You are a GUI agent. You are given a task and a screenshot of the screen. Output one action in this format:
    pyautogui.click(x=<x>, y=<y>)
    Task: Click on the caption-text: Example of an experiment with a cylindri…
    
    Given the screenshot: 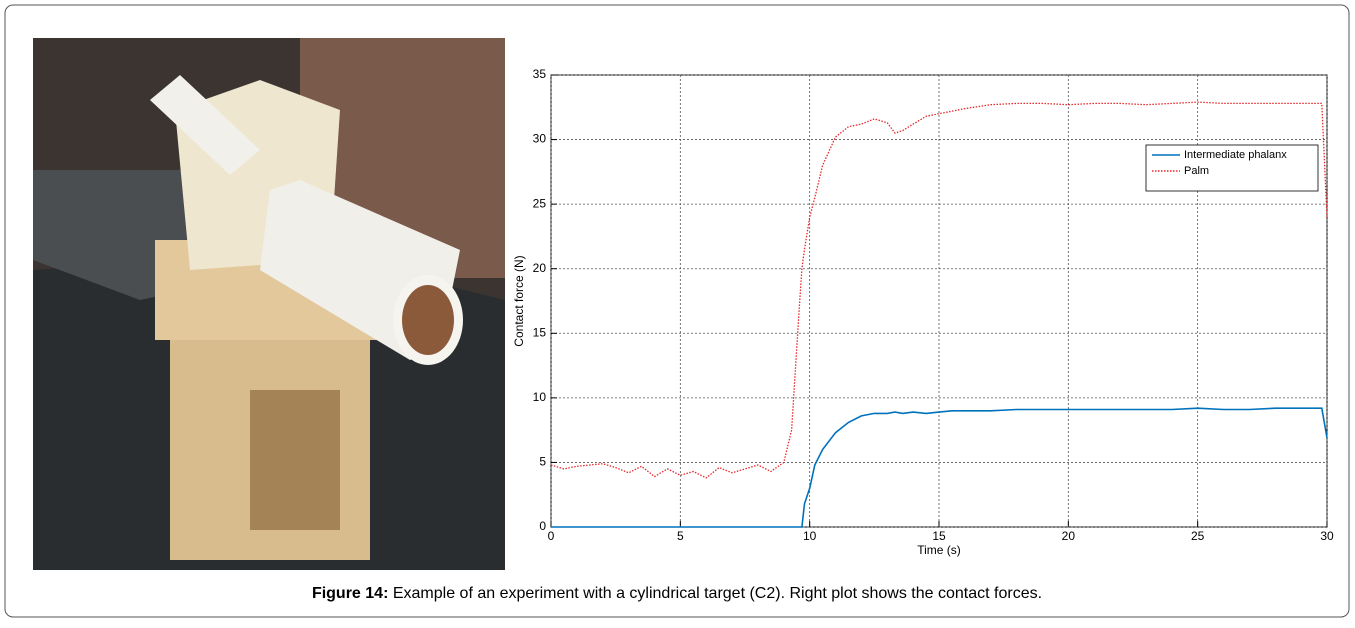 What is the action you would take?
    pyautogui.click(x=717, y=593)
    